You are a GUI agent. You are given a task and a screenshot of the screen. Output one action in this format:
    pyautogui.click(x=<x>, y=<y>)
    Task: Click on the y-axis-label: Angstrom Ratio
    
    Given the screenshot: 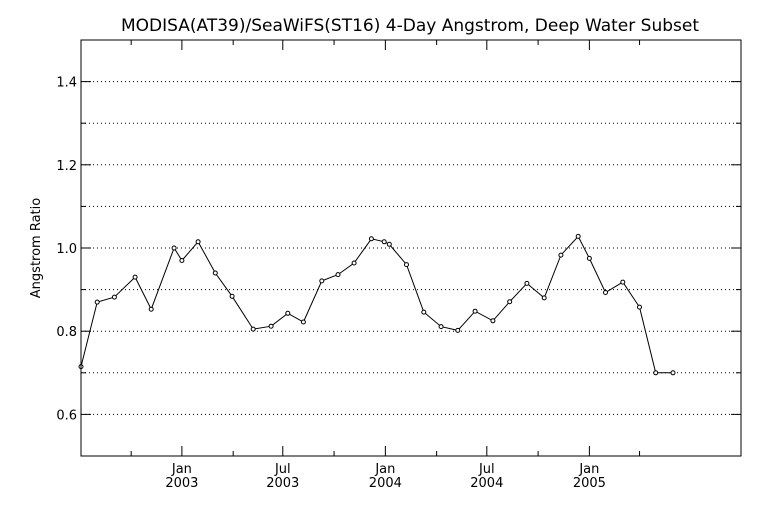 What is the action you would take?
    pyautogui.click(x=36, y=248)
    